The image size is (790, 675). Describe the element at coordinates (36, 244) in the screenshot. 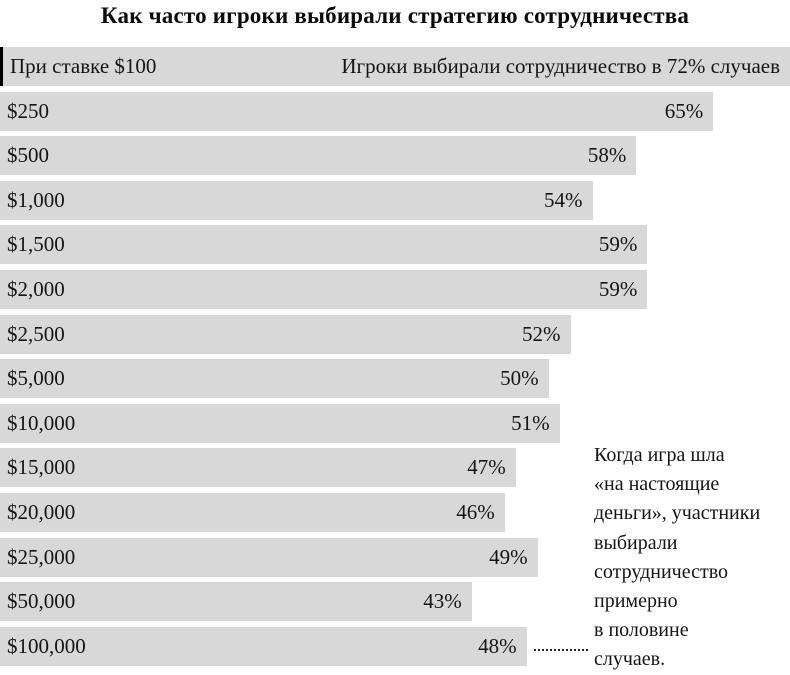

I see `stake-label: $1,500` at that location.